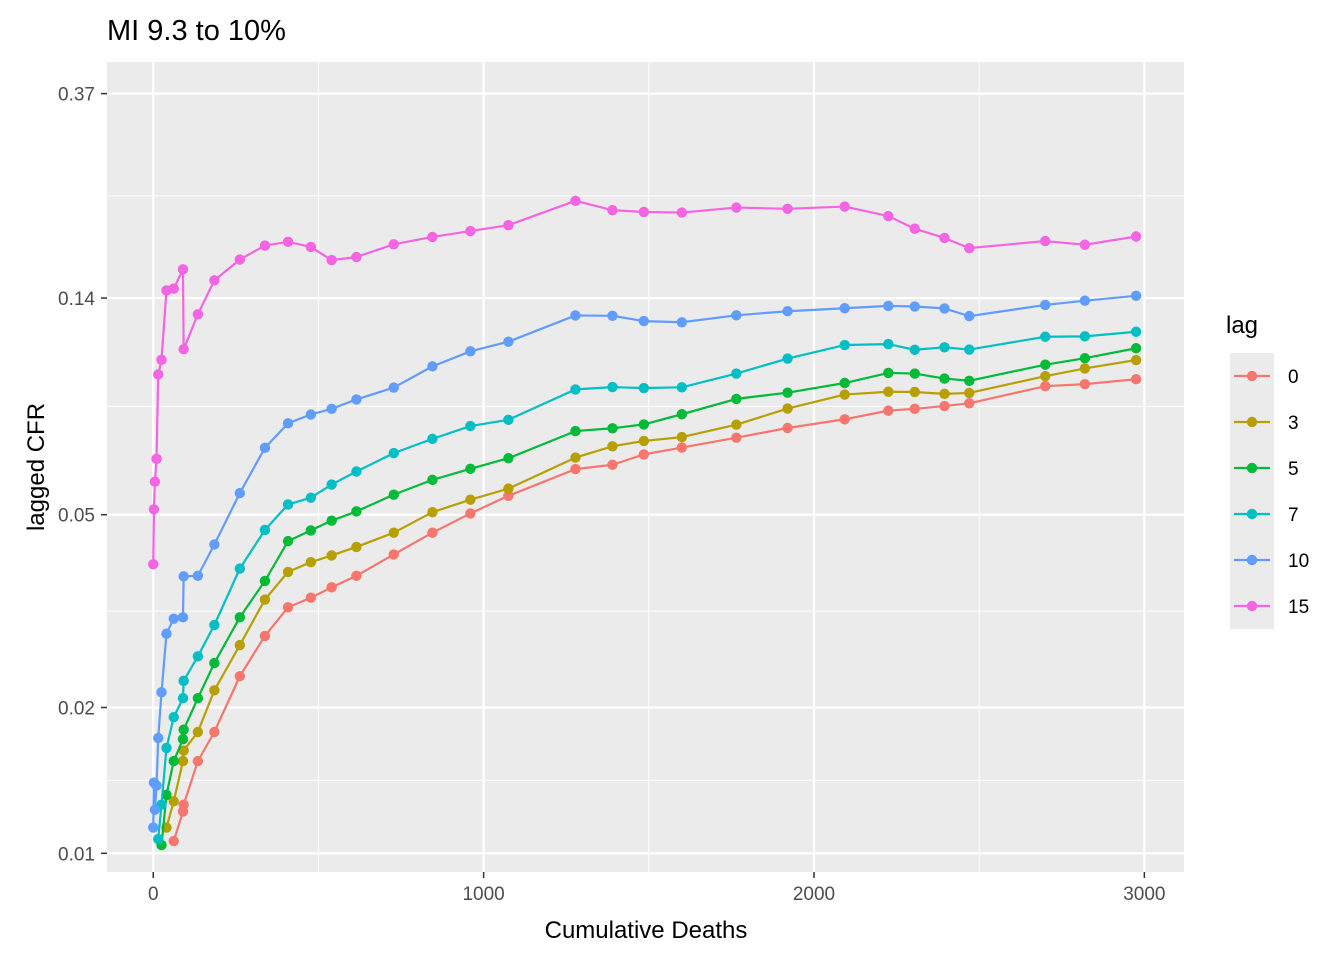 This screenshot has width=1344, height=960. What do you see at coordinates (1298, 607) in the screenshot?
I see `legend-label: 15` at bounding box center [1298, 607].